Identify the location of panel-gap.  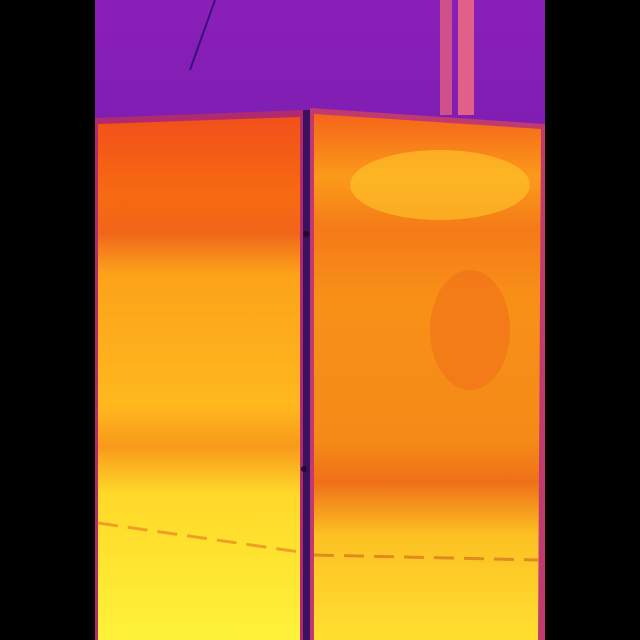
(306, 375).